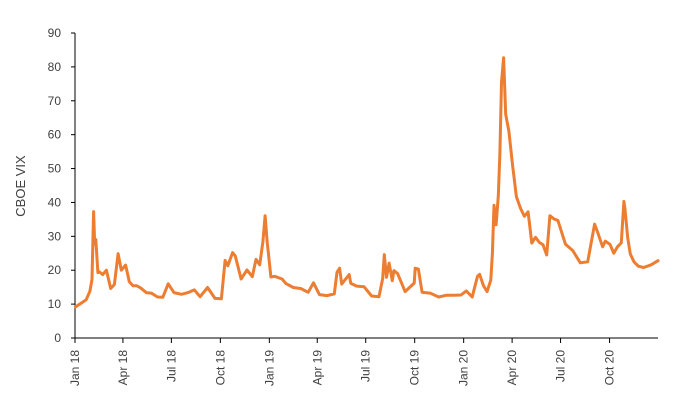 The image size is (680, 408). I want to click on x-tick-label: Jul 18, so click(171, 366).